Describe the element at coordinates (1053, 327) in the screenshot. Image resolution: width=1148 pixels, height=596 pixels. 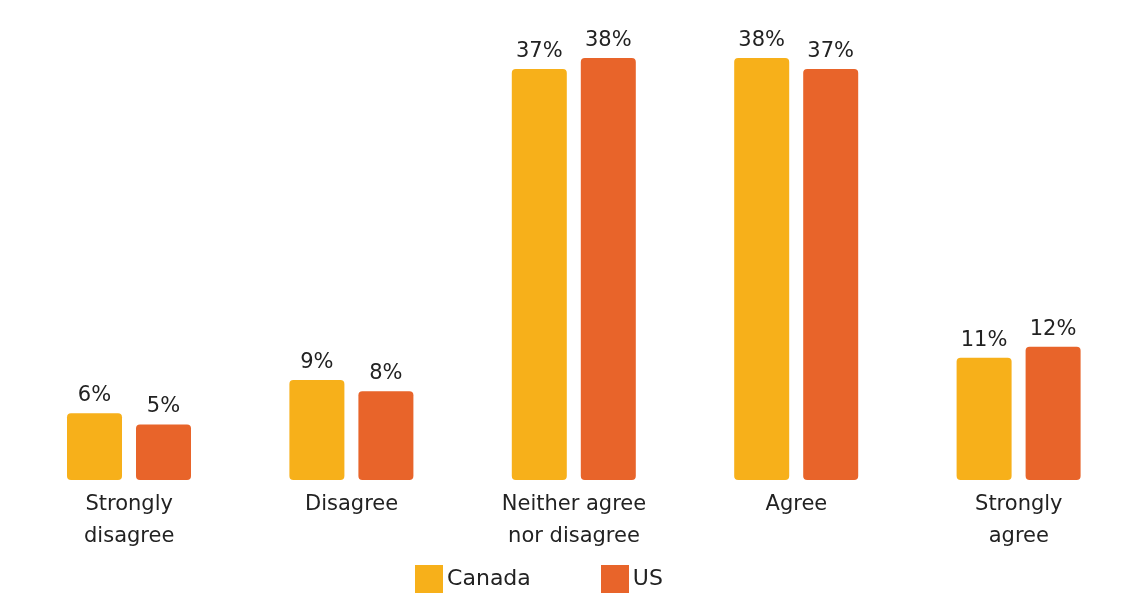
I see `data-label: 12%` at that location.